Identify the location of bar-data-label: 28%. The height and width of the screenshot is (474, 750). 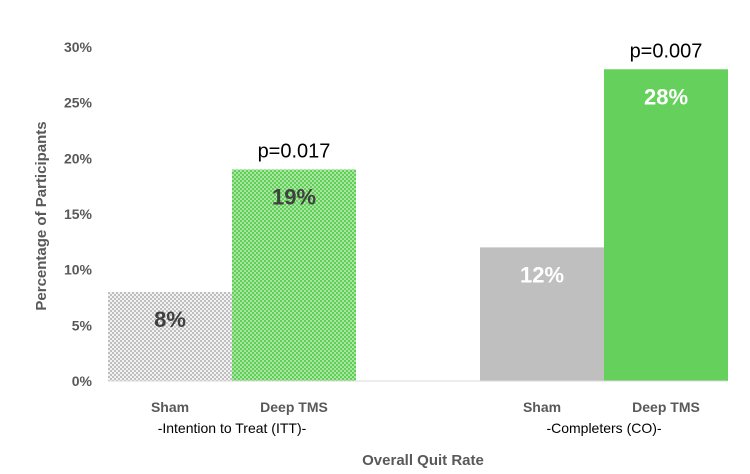
(666, 96).